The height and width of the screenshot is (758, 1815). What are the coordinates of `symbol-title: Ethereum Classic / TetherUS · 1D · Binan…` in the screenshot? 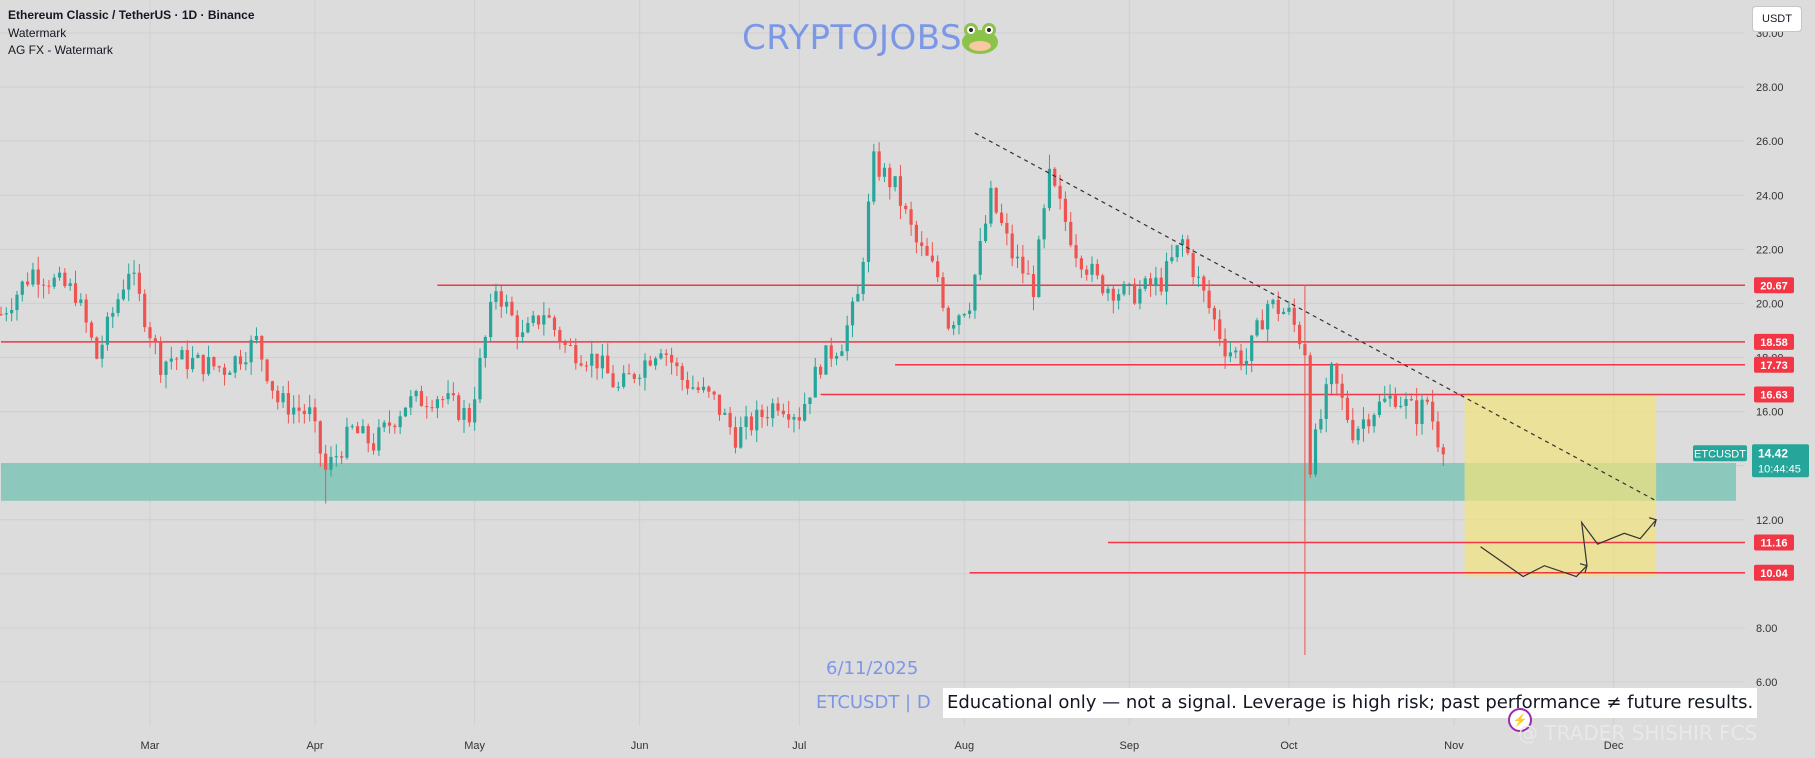 It's located at (131, 15).